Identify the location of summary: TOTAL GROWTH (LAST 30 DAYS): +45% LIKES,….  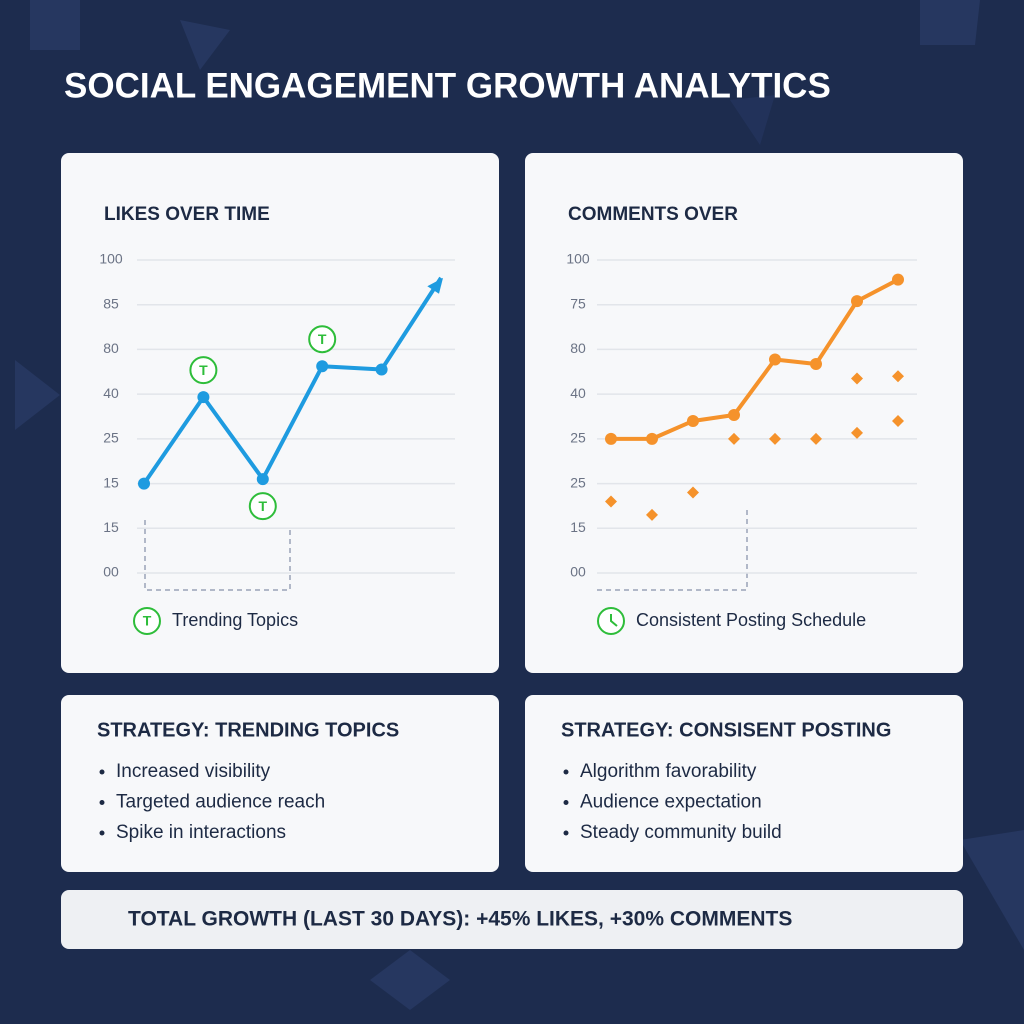
(460, 919).